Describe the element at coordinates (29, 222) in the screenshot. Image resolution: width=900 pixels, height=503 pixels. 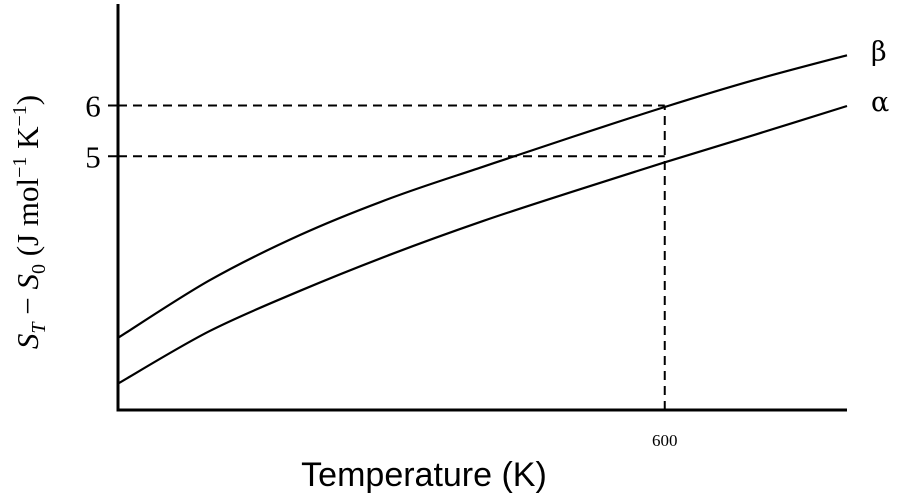
I see `y-axis-label: ST − S0 (J mol−1 K−1)` at that location.